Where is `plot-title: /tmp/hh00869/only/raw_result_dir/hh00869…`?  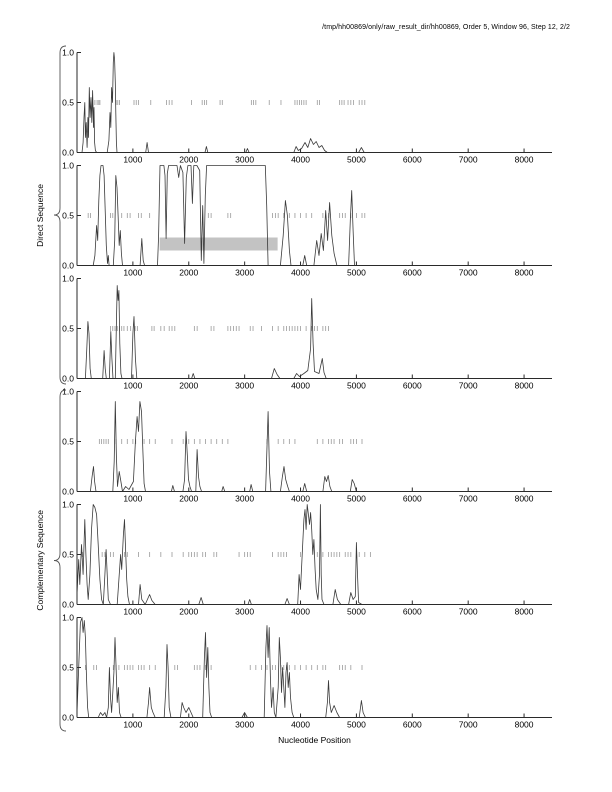 plot-title: /tmp/hh00869/only/raw_result_dir/hh00869… is located at coordinates (446, 27).